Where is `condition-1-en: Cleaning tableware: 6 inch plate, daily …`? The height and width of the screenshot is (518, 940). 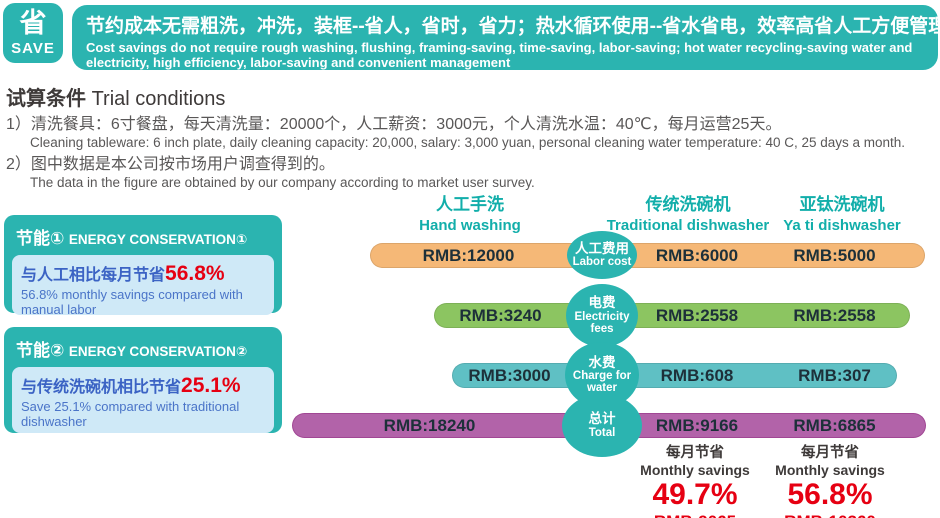
condition-1-en: Cleaning tableware: 6 inch plate, daily … is located at coordinates (468, 142).